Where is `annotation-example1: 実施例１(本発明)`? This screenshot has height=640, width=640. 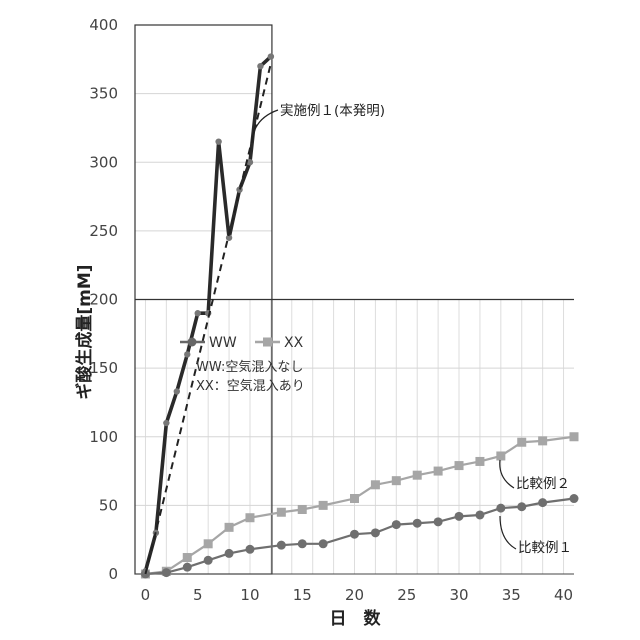 annotation-example1: 実施例１(本発明) is located at coordinates (332, 111).